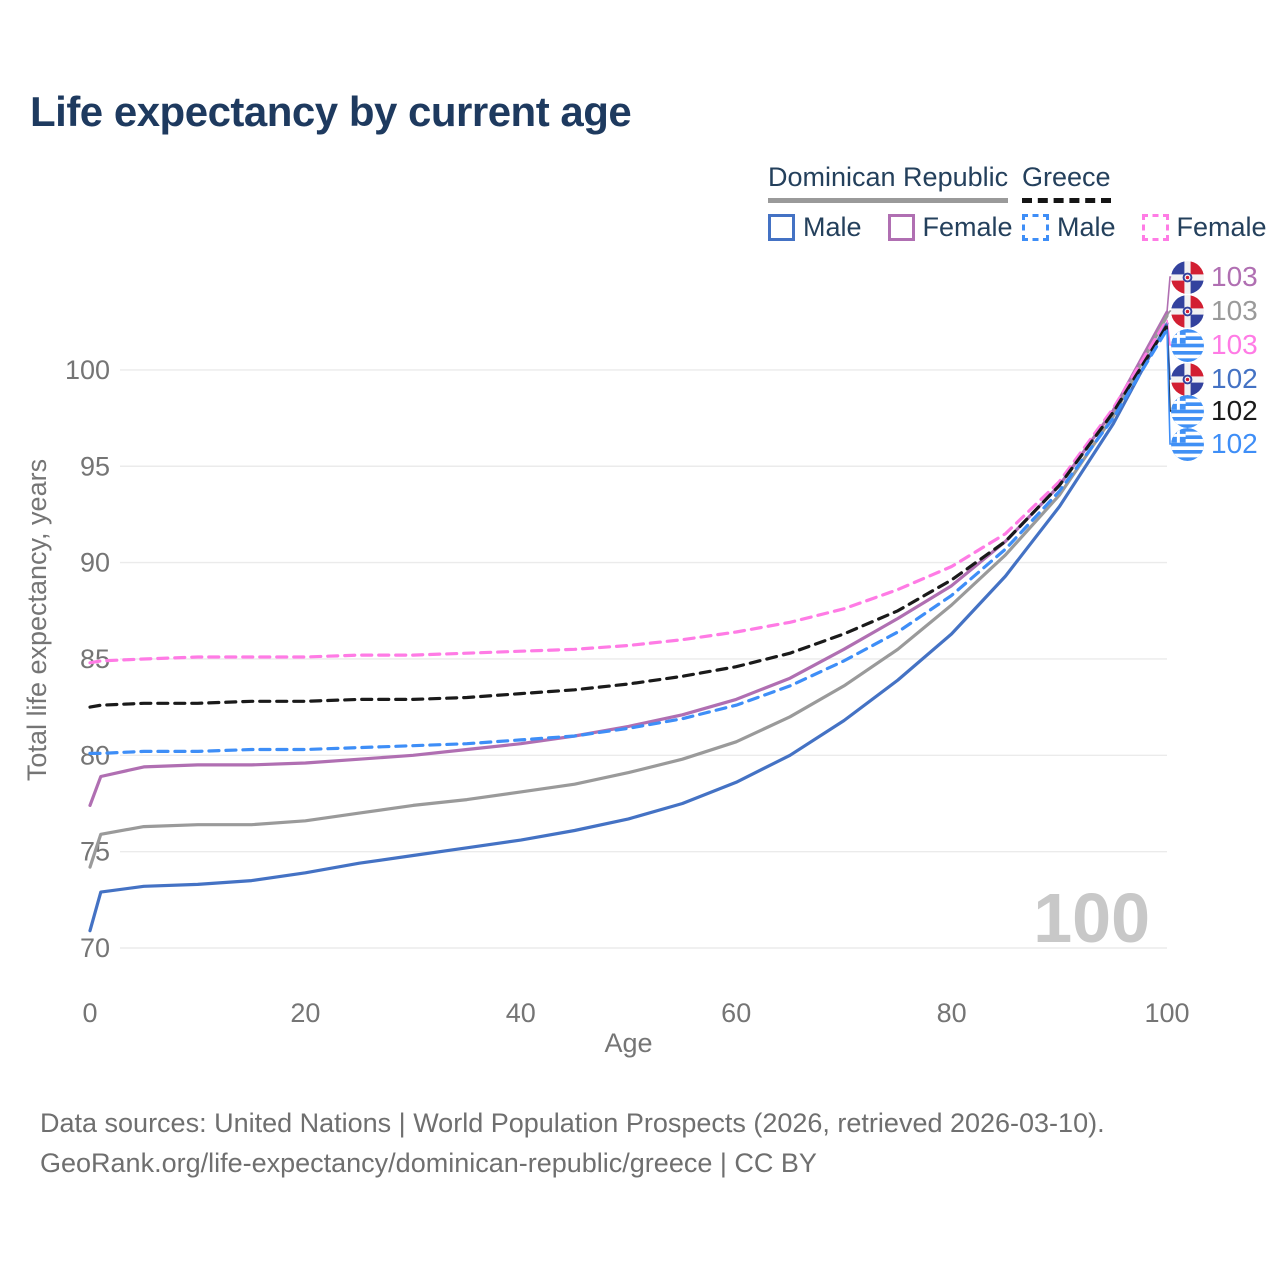 The width and height of the screenshot is (1280, 1280). Describe the element at coordinates (628, 1043) in the screenshot. I see `x-axis-title: Age` at that location.